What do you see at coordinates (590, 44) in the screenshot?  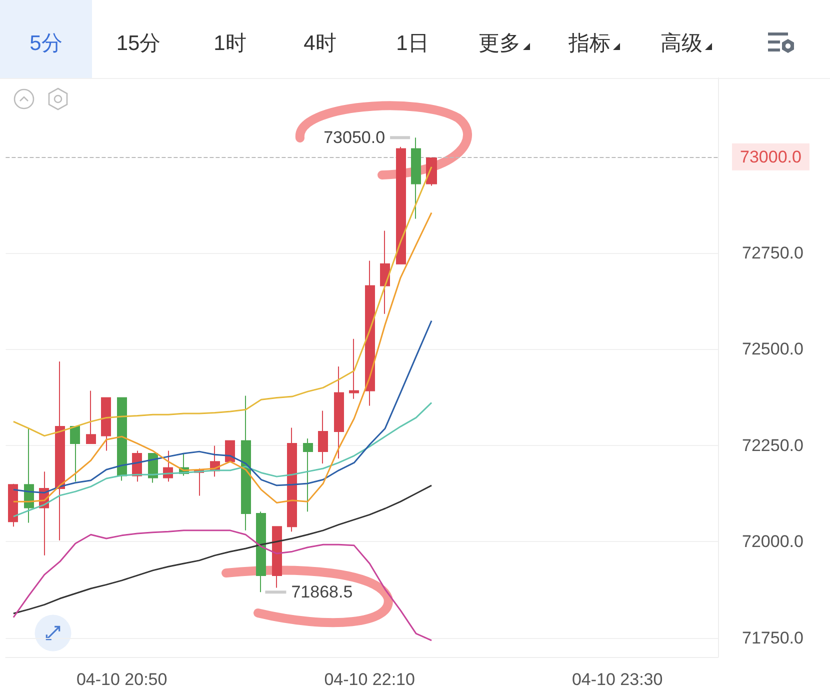 I see `text: 指标` at bounding box center [590, 44].